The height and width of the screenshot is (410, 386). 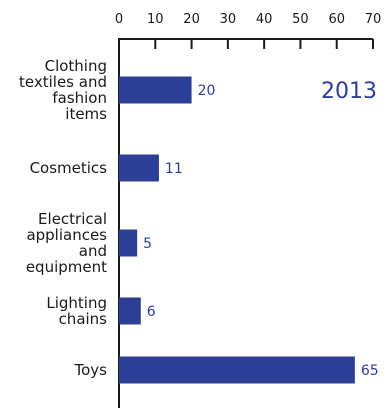 I want to click on x-tick-label: 70, so click(x=373, y=19).